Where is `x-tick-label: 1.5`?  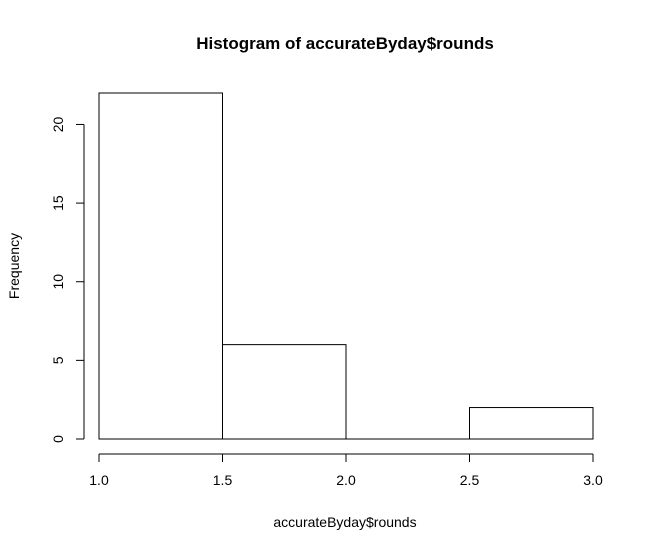
x-tick-label: 1.5 is located at coordinates (223, 480).